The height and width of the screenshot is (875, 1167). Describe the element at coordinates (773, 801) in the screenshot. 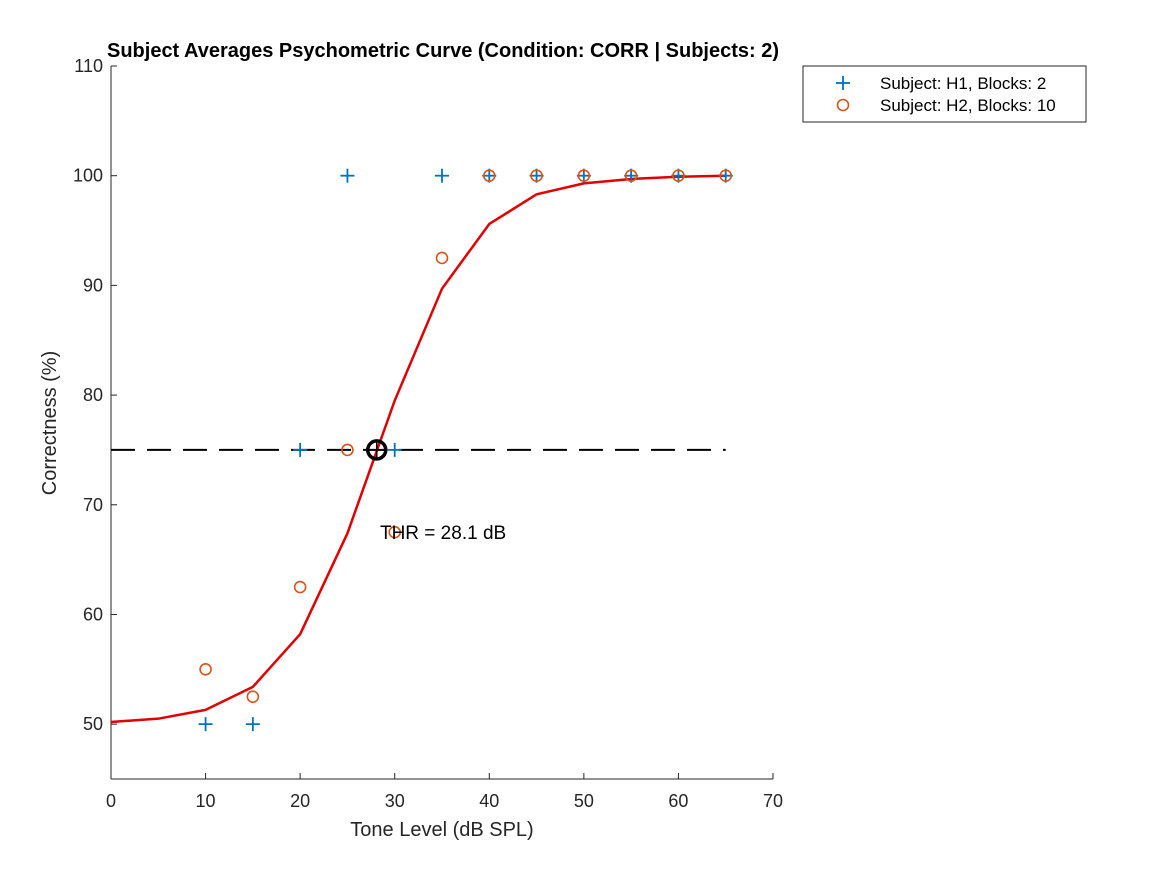

I see `x-tick-label: 70` at that location.